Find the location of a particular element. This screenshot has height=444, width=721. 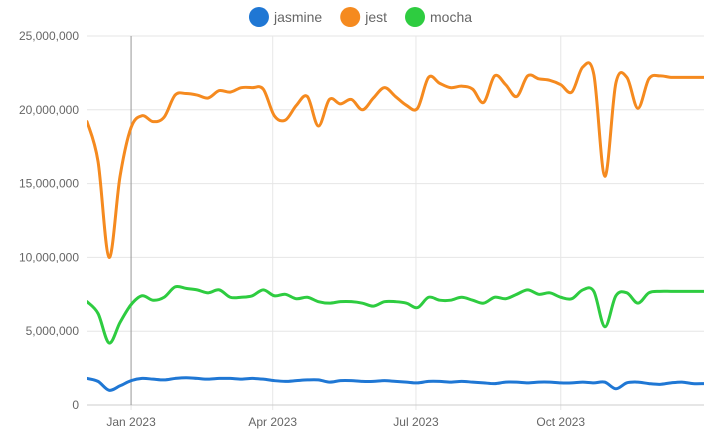

series-line-jasmine is located at coordinates (395, 384).